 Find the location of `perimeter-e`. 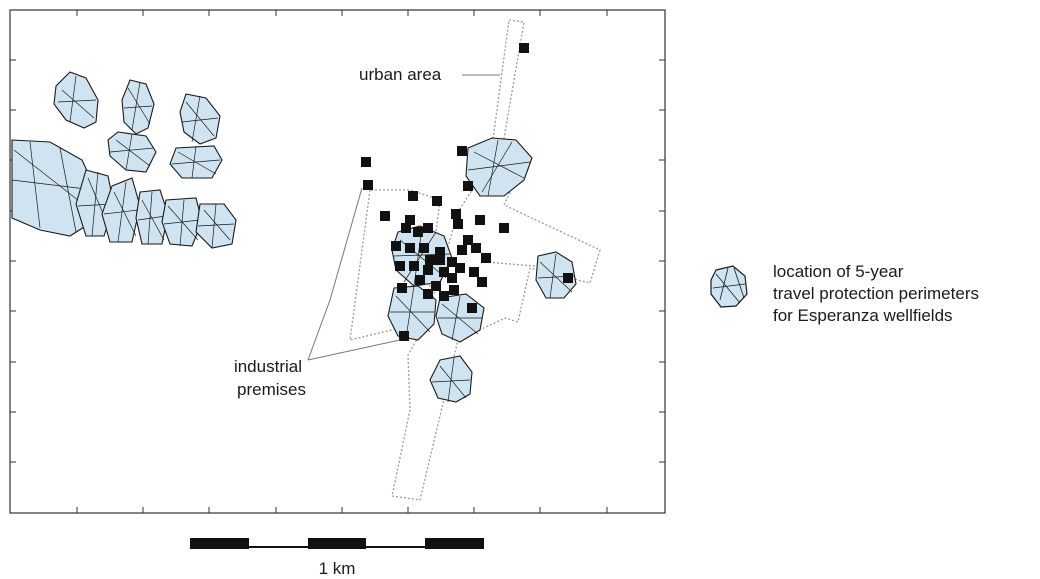

perimeter-e is located at coordinates (556, 275).